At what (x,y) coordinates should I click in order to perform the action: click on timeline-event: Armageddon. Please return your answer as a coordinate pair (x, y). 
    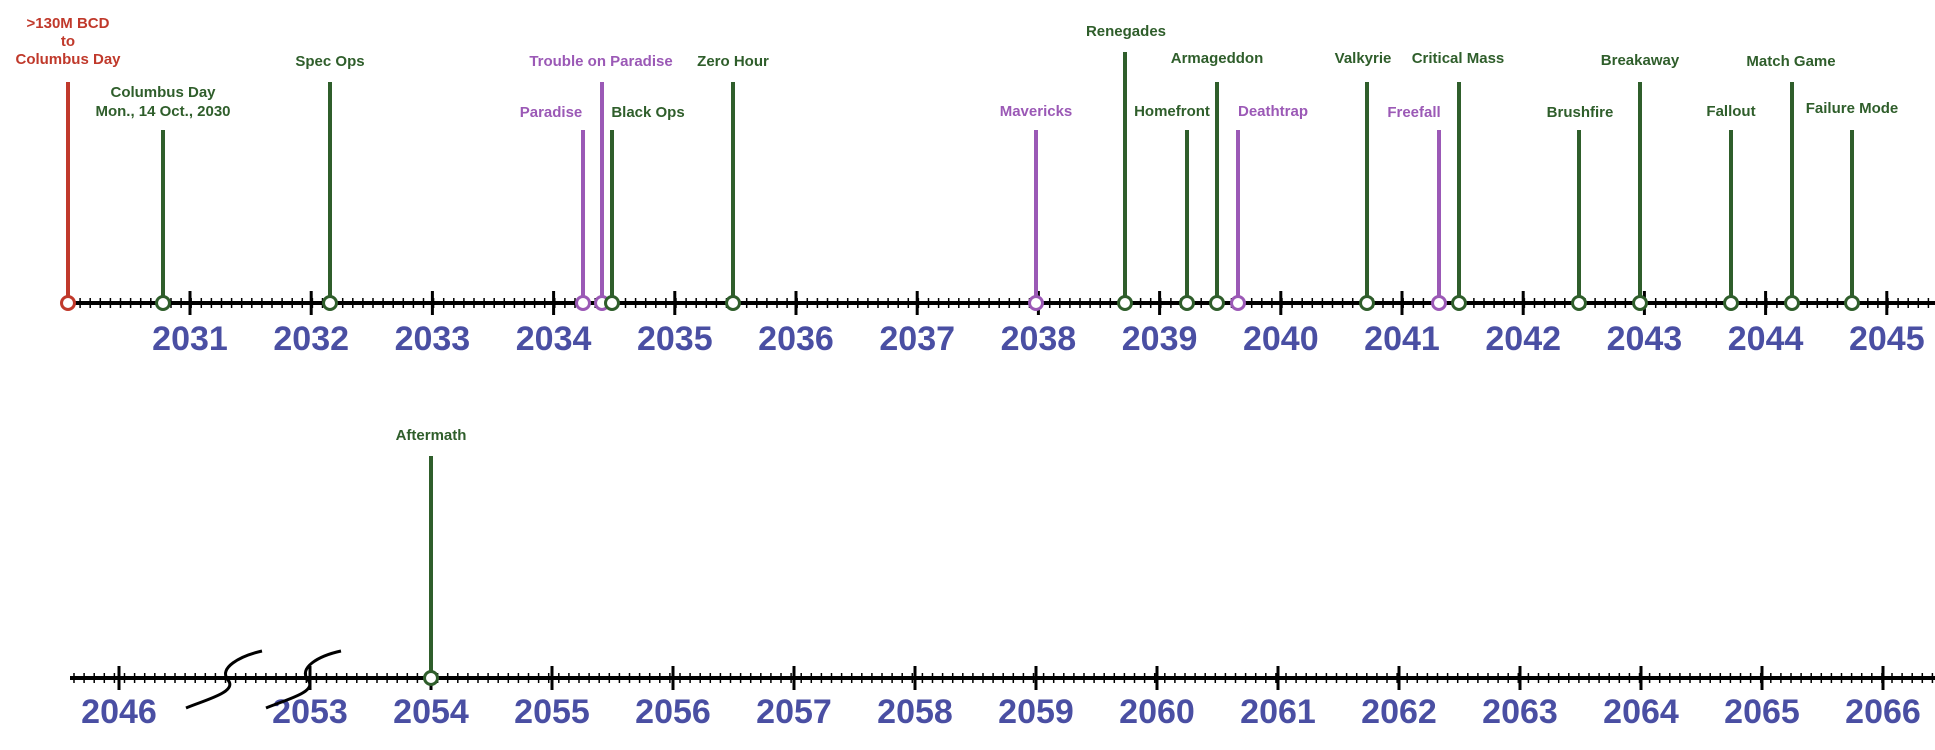
    Looking at the image, I should click on (1217, 180).